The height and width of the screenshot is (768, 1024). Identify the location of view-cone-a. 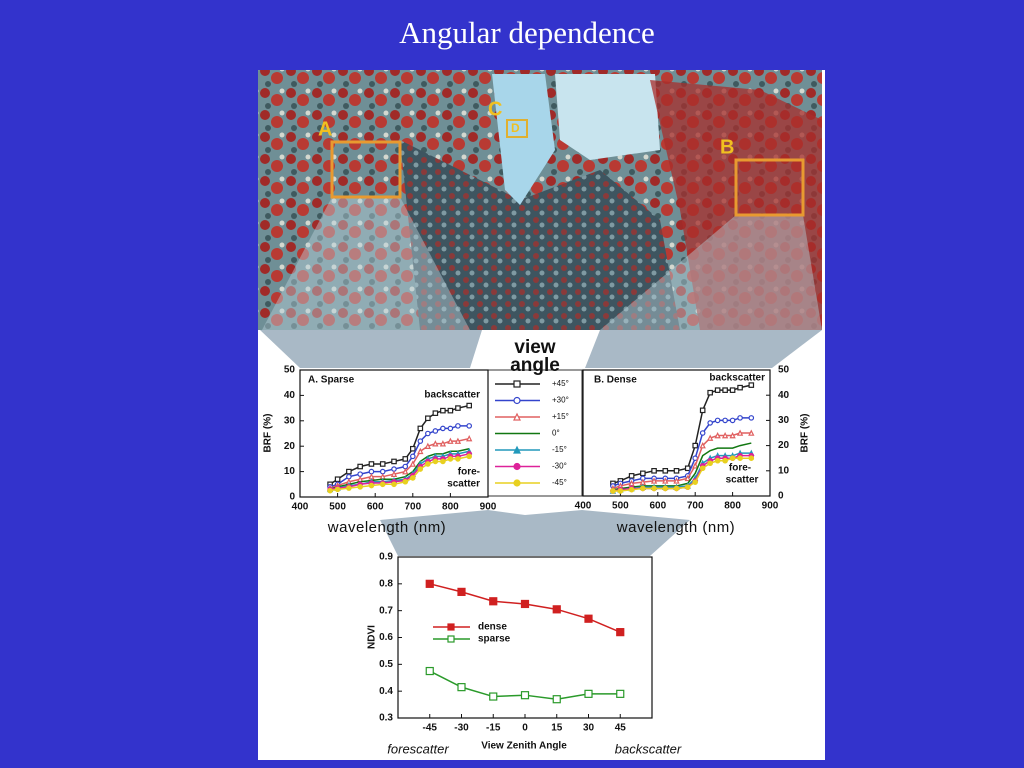
(366, 263).